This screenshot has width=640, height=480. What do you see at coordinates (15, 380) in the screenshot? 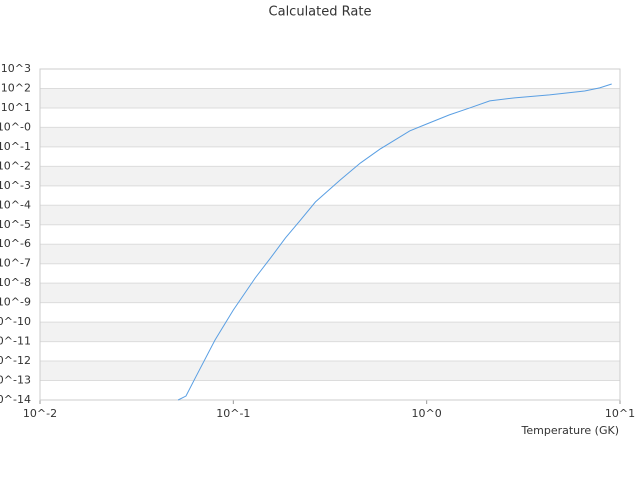
I see `y-tick-label: 10^-13` at bounding box center [15, 380].